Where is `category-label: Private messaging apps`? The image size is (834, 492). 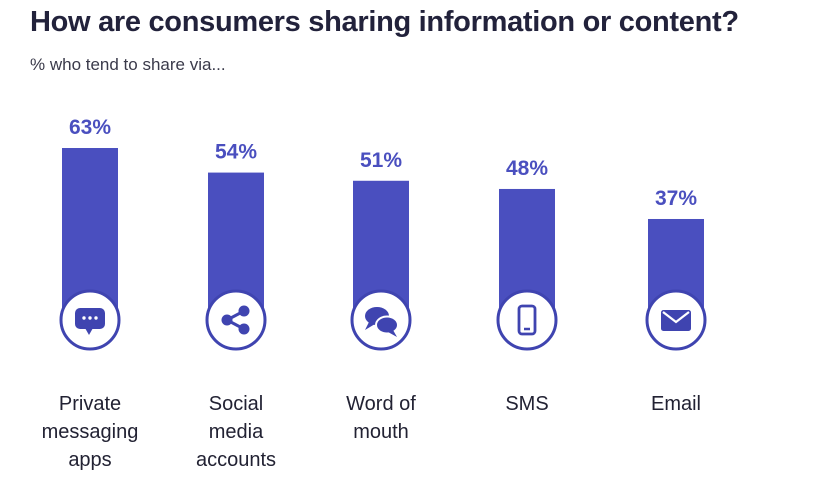
category-label: Private messaging apps is located at coordinates (90, 432).